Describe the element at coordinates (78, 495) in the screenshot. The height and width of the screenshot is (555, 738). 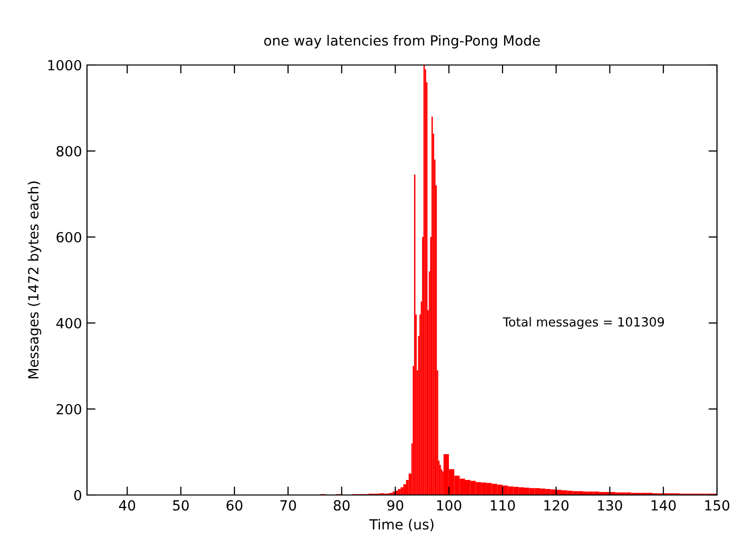
I see `y-tick-label: 0` at that location.